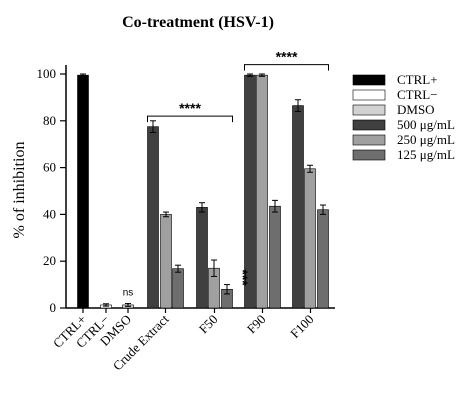  Describe the element at coordinates (47, 73) in the screenshot. I see `y-tick-label: 100` at that location.